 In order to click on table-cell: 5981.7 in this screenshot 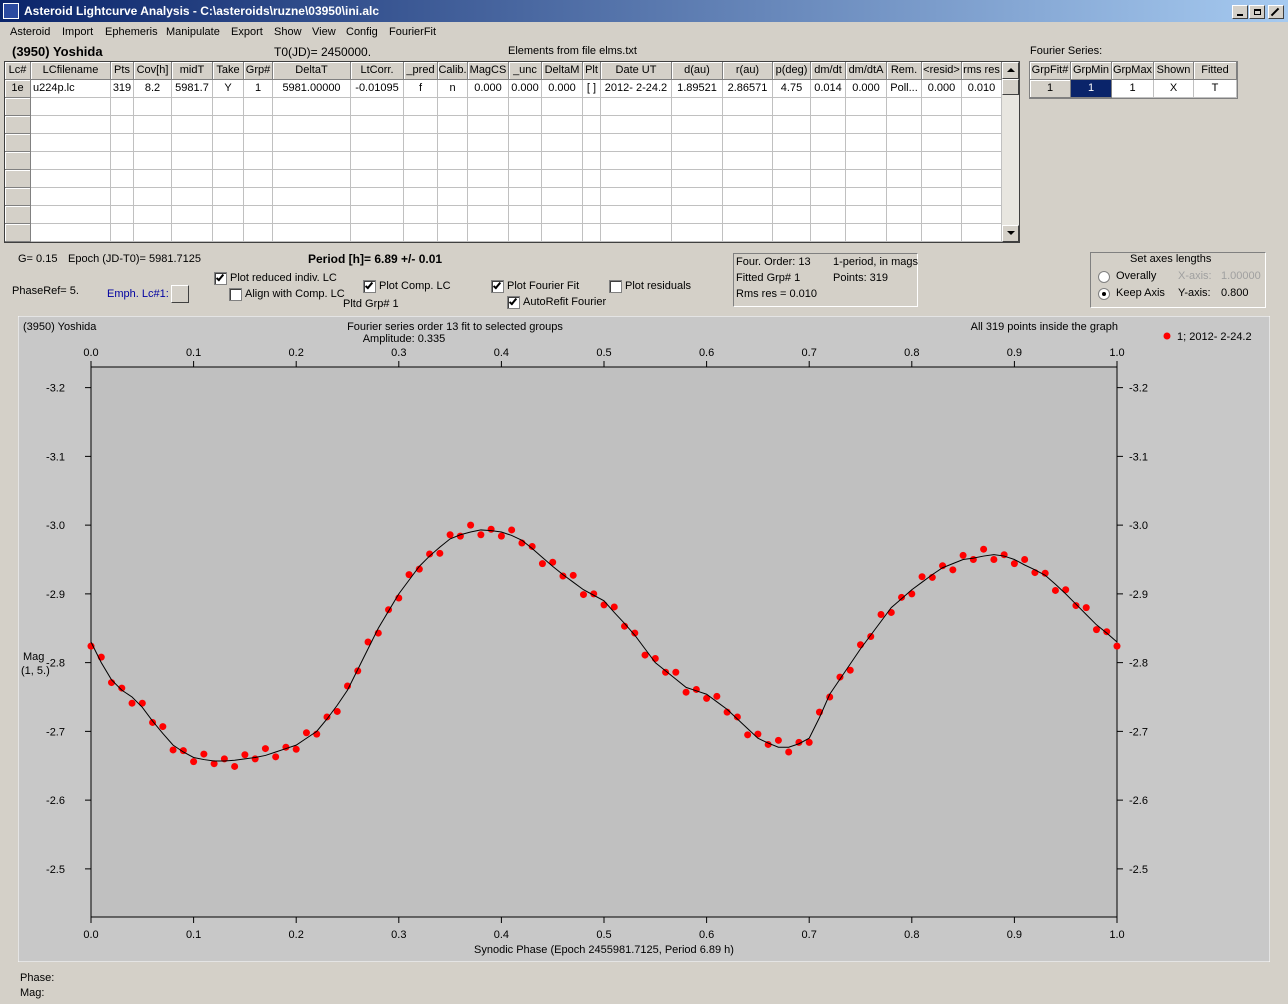, I will do `click(192, 89)`.